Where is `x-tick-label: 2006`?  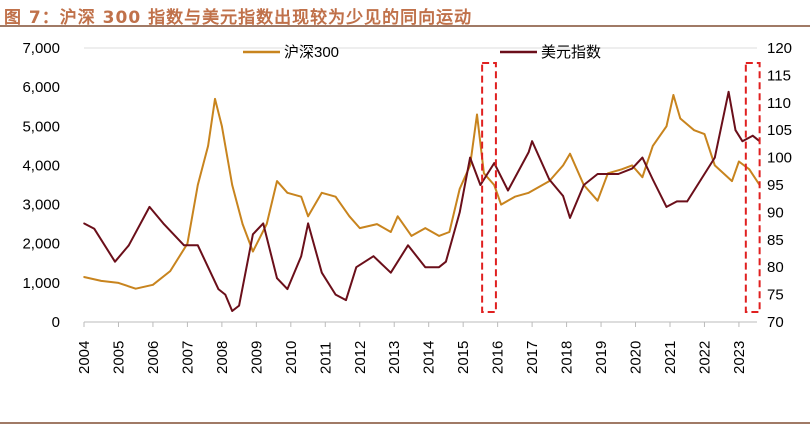 x-tick-label: 2006 is located at coordinates (153, 357).